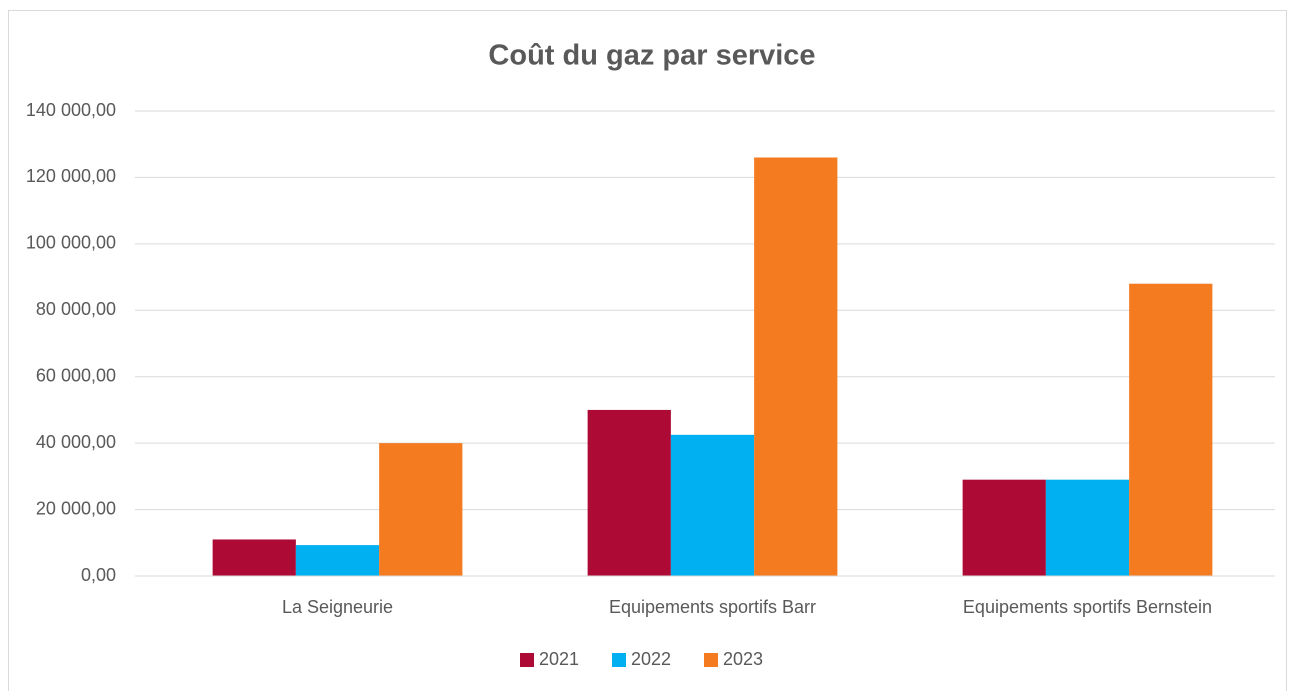  Describe the element at coordinates (71, 243) in the screenshot. I see `y-tick-label: 100 000,00` at that location.